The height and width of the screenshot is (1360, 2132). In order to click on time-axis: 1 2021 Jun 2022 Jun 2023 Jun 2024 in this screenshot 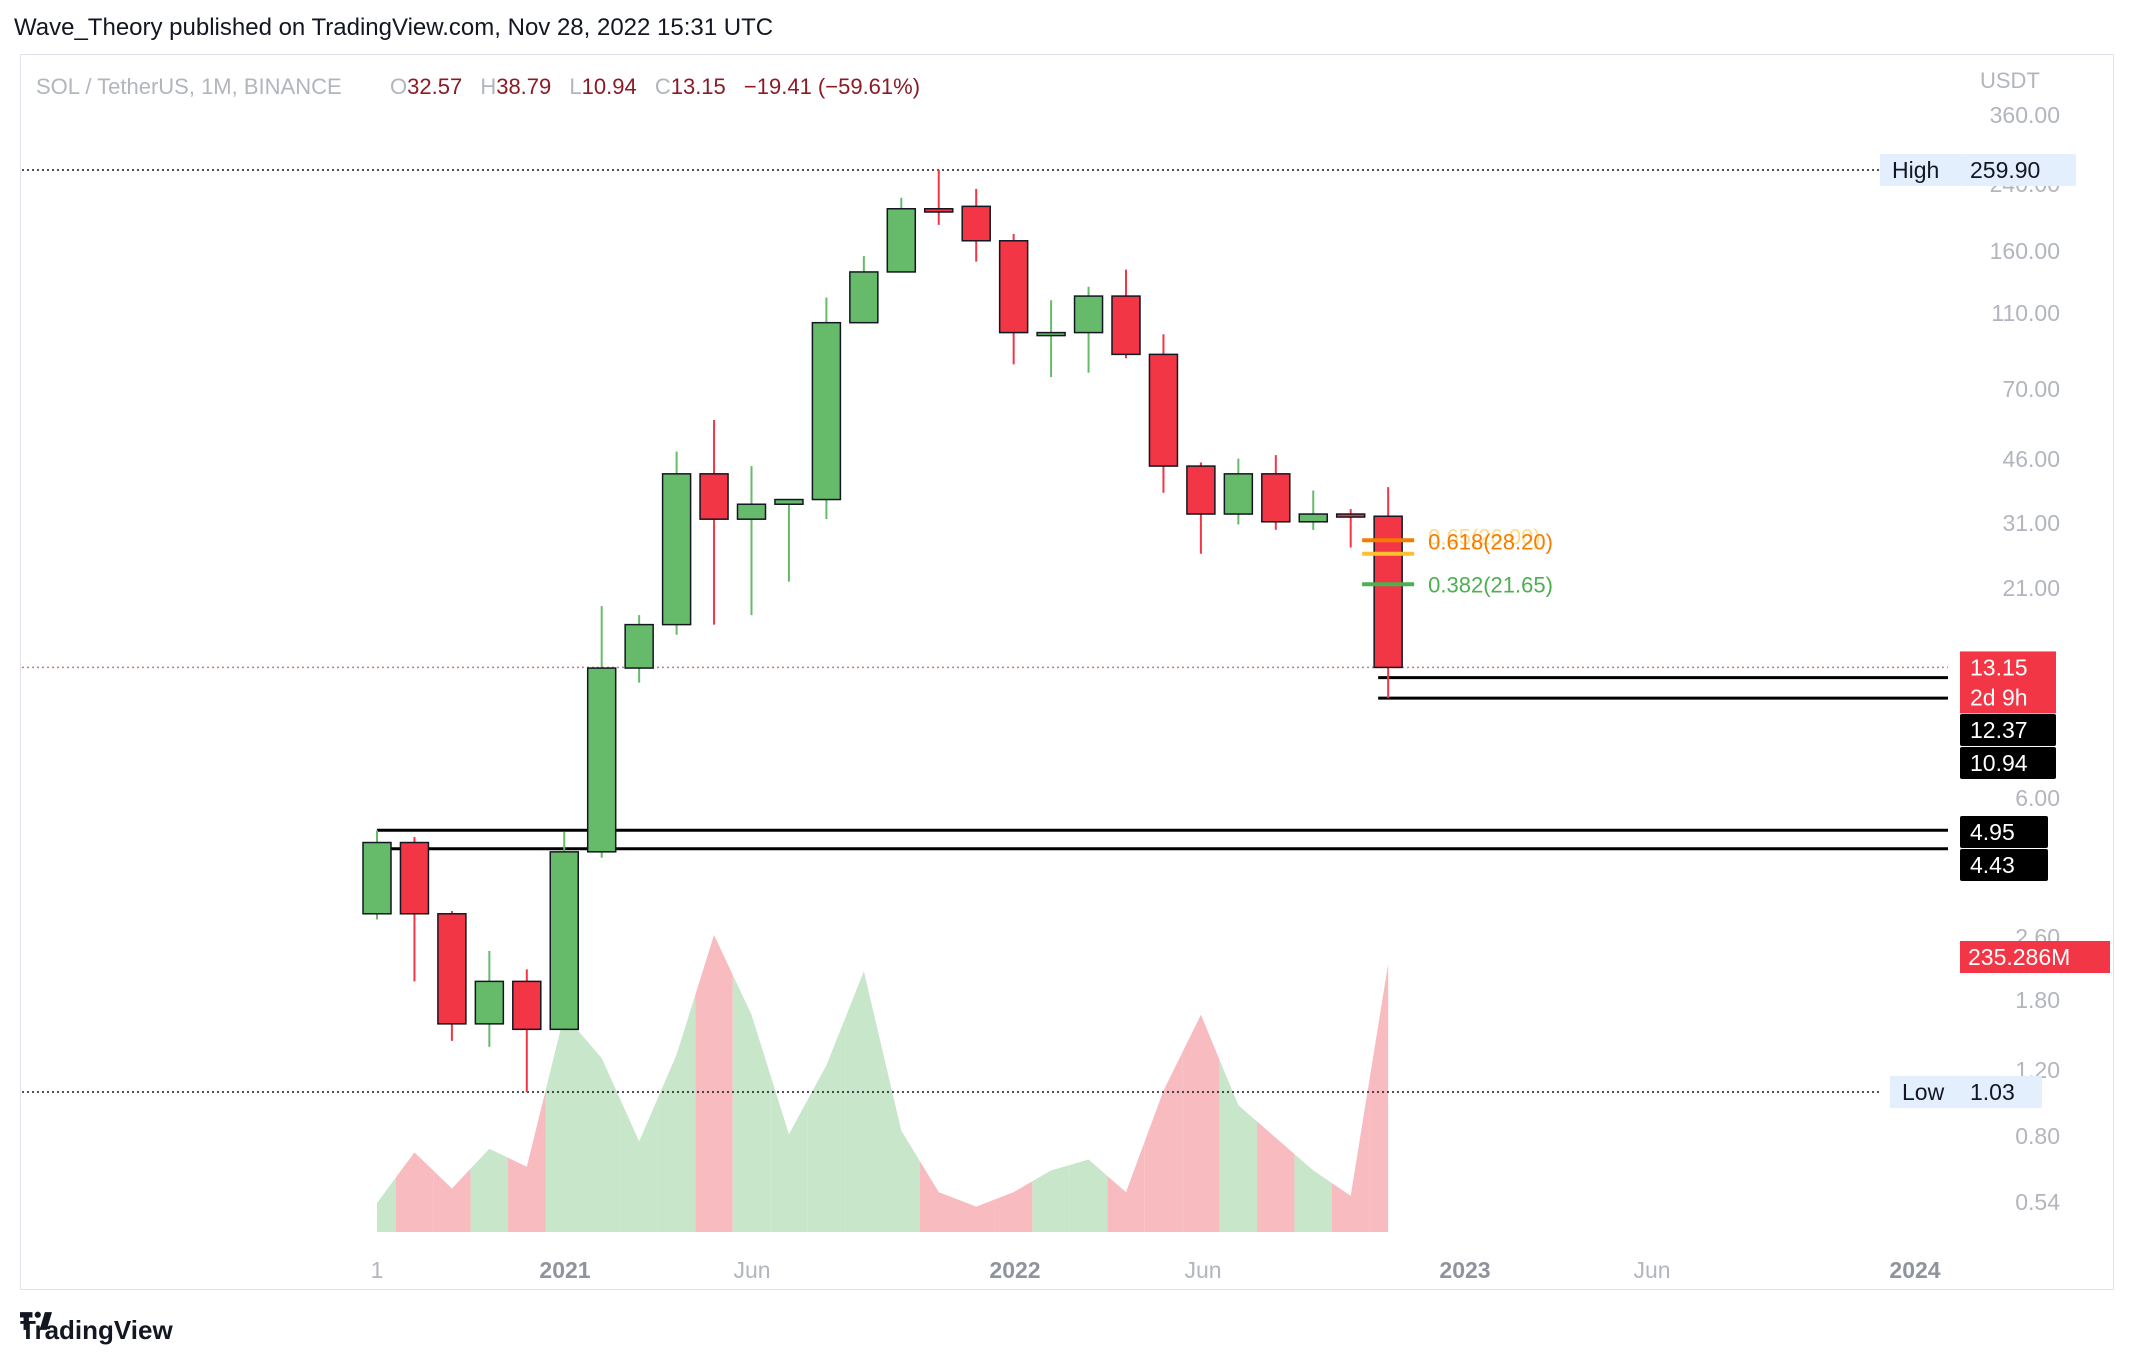, I will do `click(1156, 1270)`.